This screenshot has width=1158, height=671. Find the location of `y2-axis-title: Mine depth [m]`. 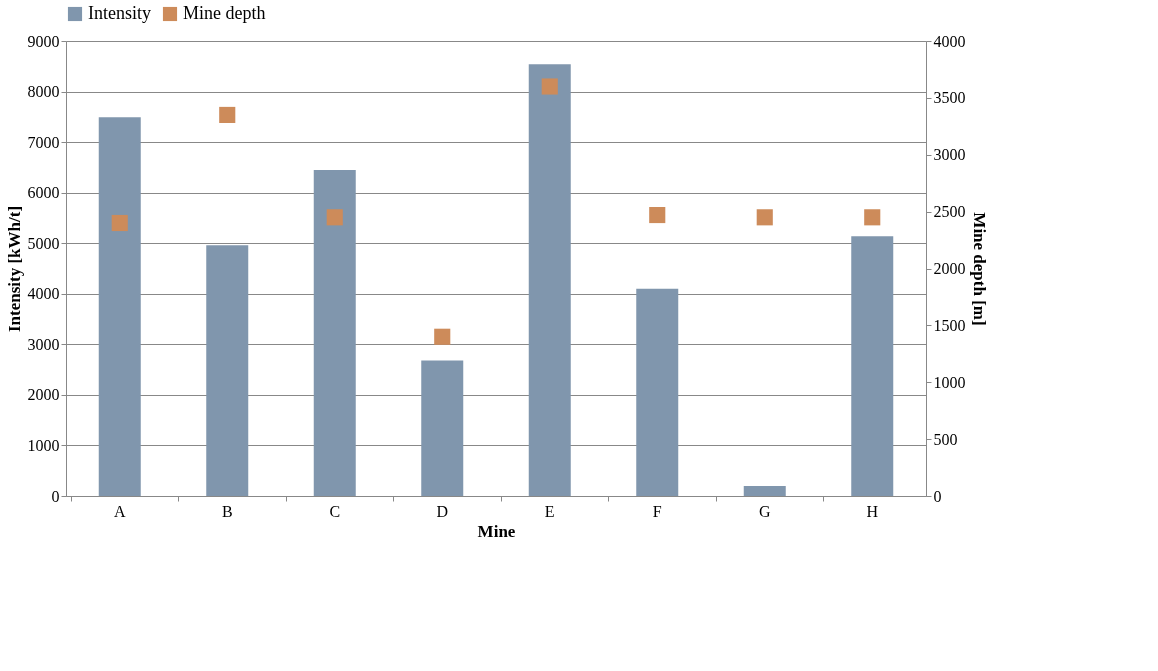

y2-axis-title: Mine depth [m] is located at coordinates (979, 269).